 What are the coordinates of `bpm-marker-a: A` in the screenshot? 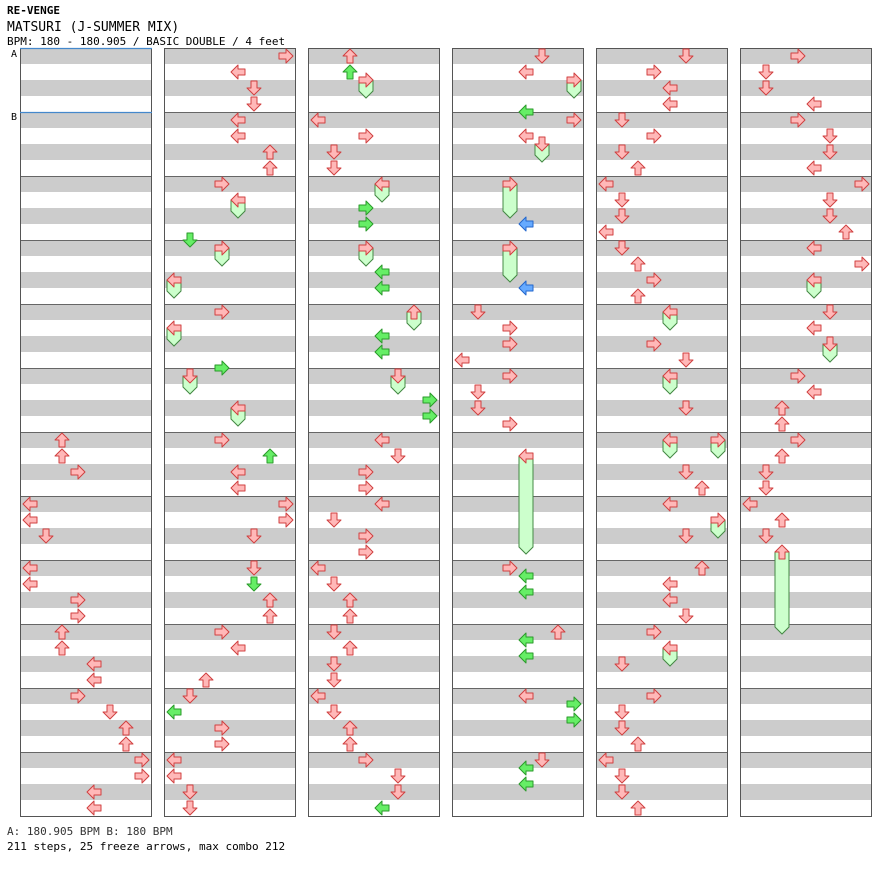 It's located at (14, 54).